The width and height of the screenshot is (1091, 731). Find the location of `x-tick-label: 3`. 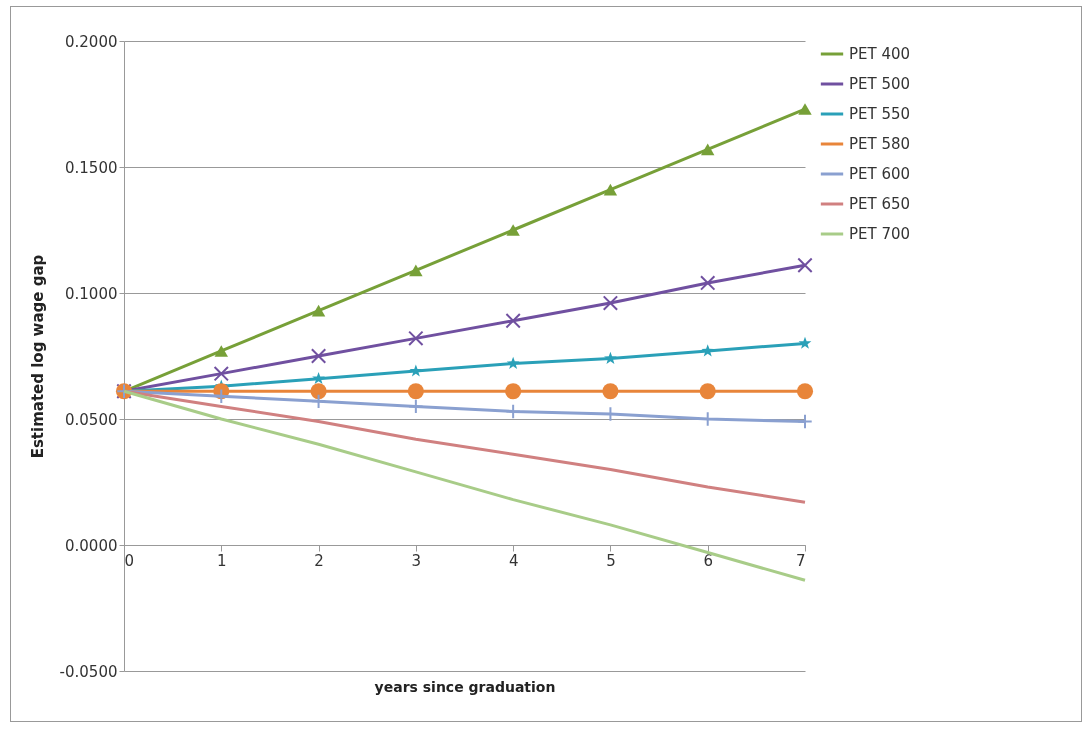

x-tick-label: 3 is located at coordinates (416, 560).